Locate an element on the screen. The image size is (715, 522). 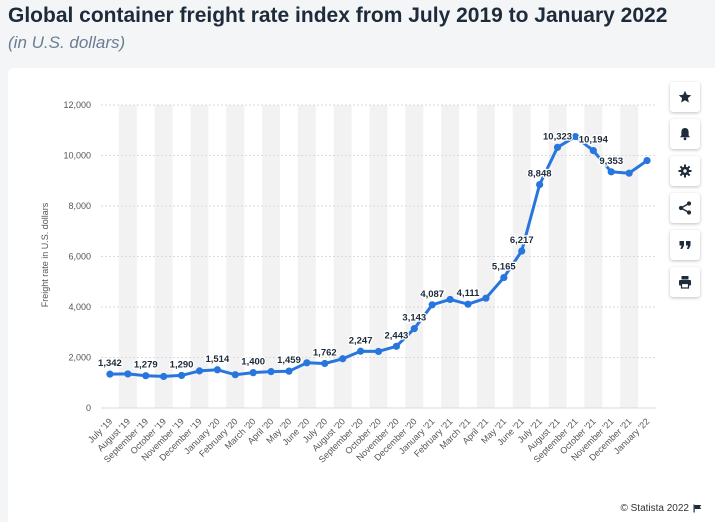
y-tick-label: 6,000 is located at coordinates (79, 257).